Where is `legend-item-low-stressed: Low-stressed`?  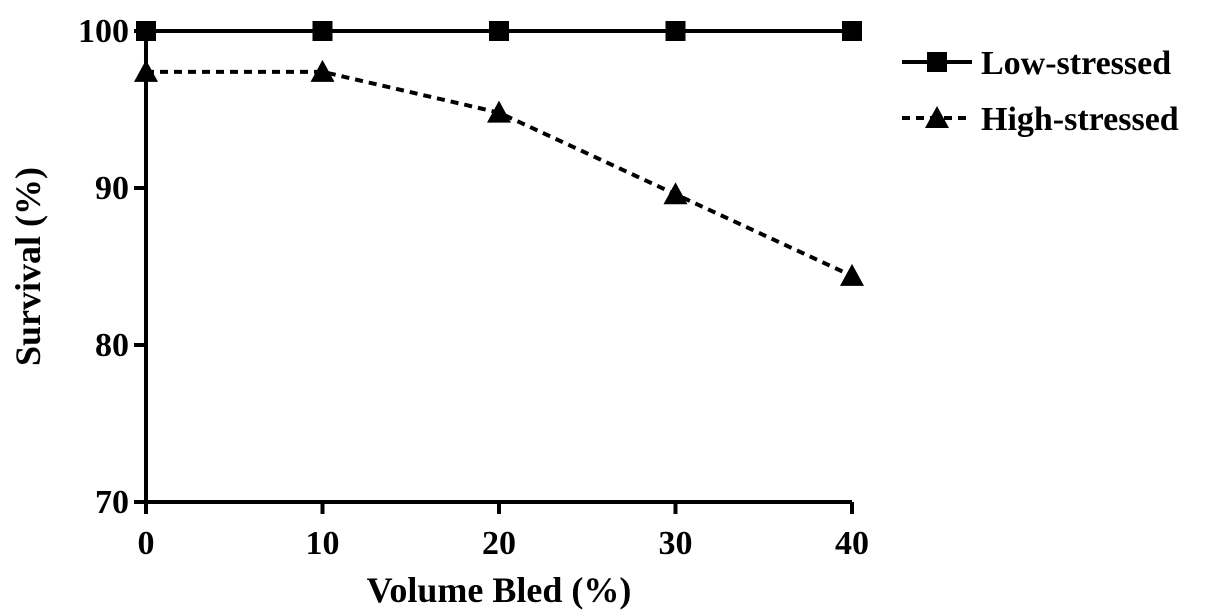
legend-item-low-stressed: Low-stressed is located at coordinates (1036, 63).